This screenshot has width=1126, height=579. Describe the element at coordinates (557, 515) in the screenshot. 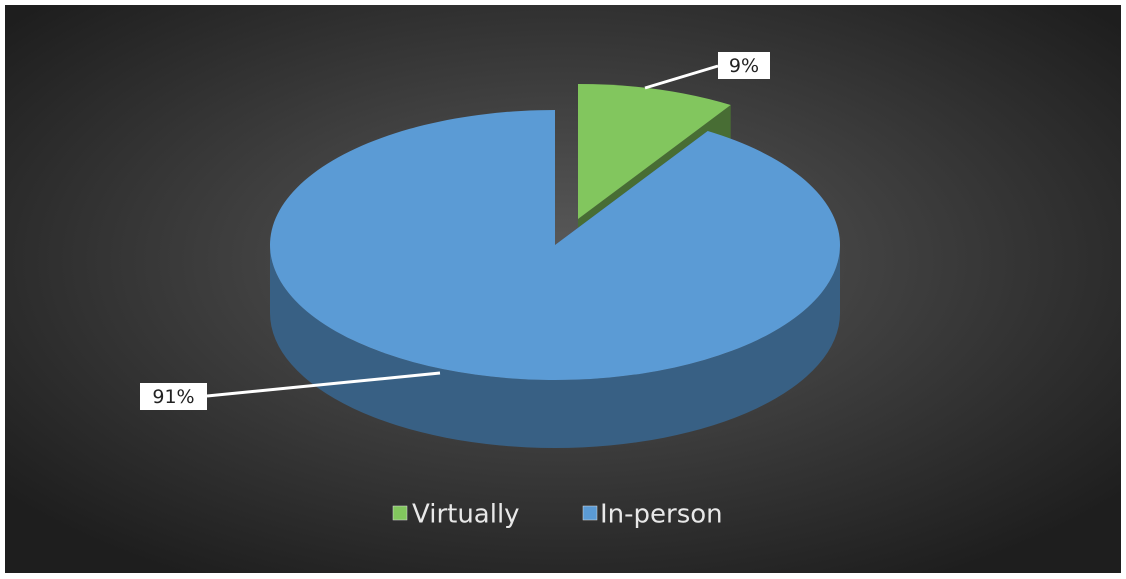

I see `legend: Virtually In-person` at that location.